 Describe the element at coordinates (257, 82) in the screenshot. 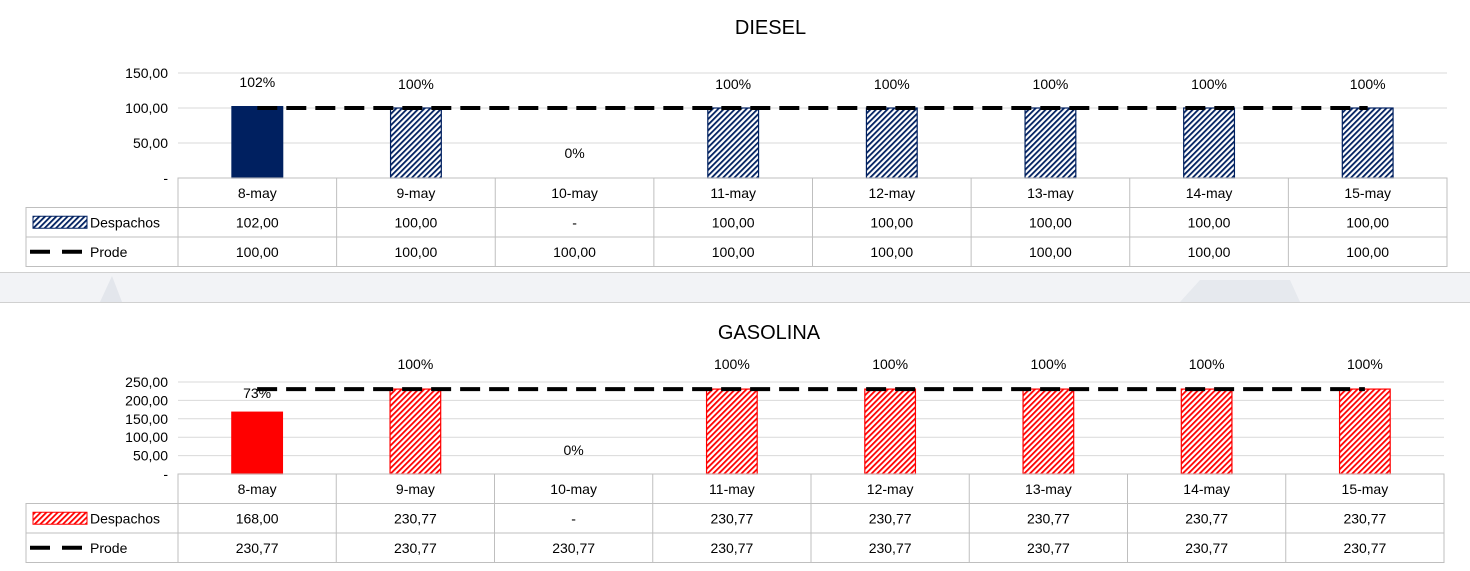

I see `percent-label: 102%` at that location.